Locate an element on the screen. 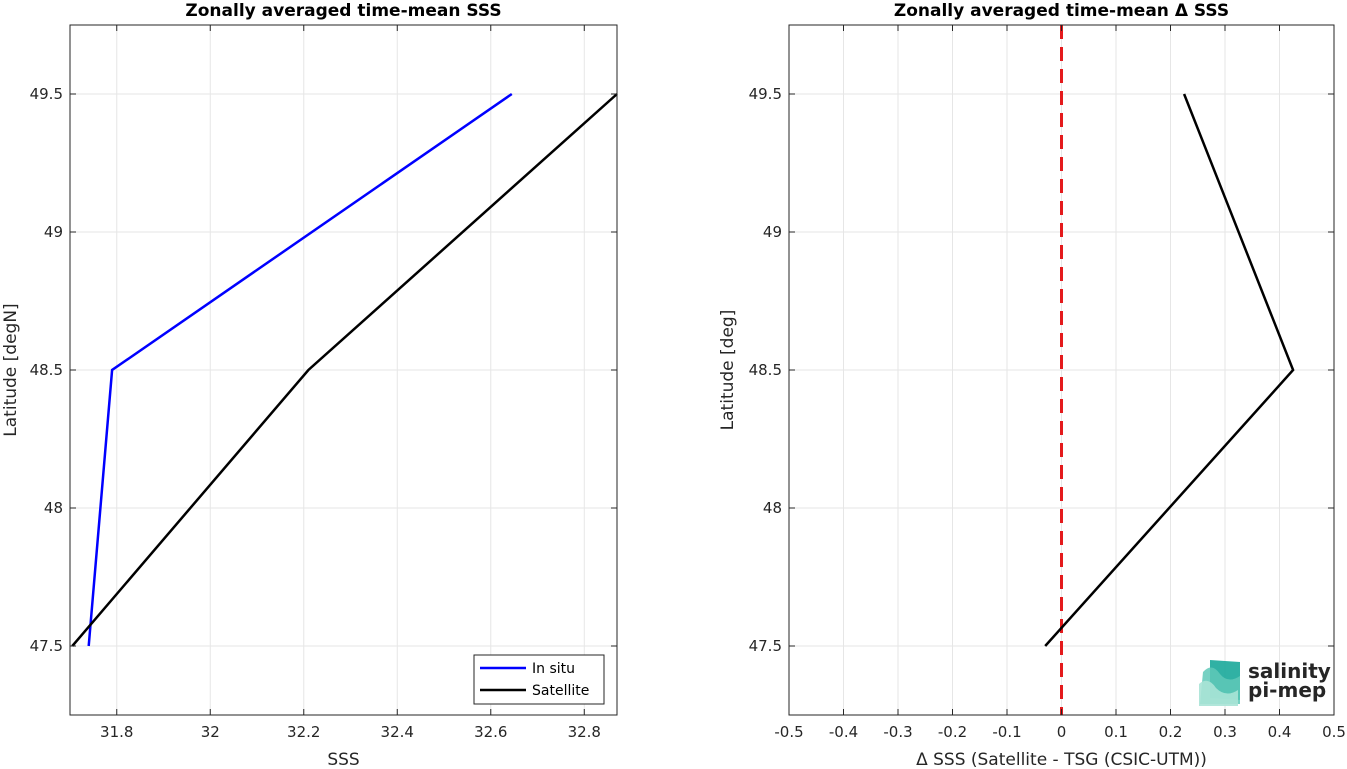 Image resolution: width=1347 pixels, height=769 pixels. legend: In situ Satellite is located at coordinates (539, 679).